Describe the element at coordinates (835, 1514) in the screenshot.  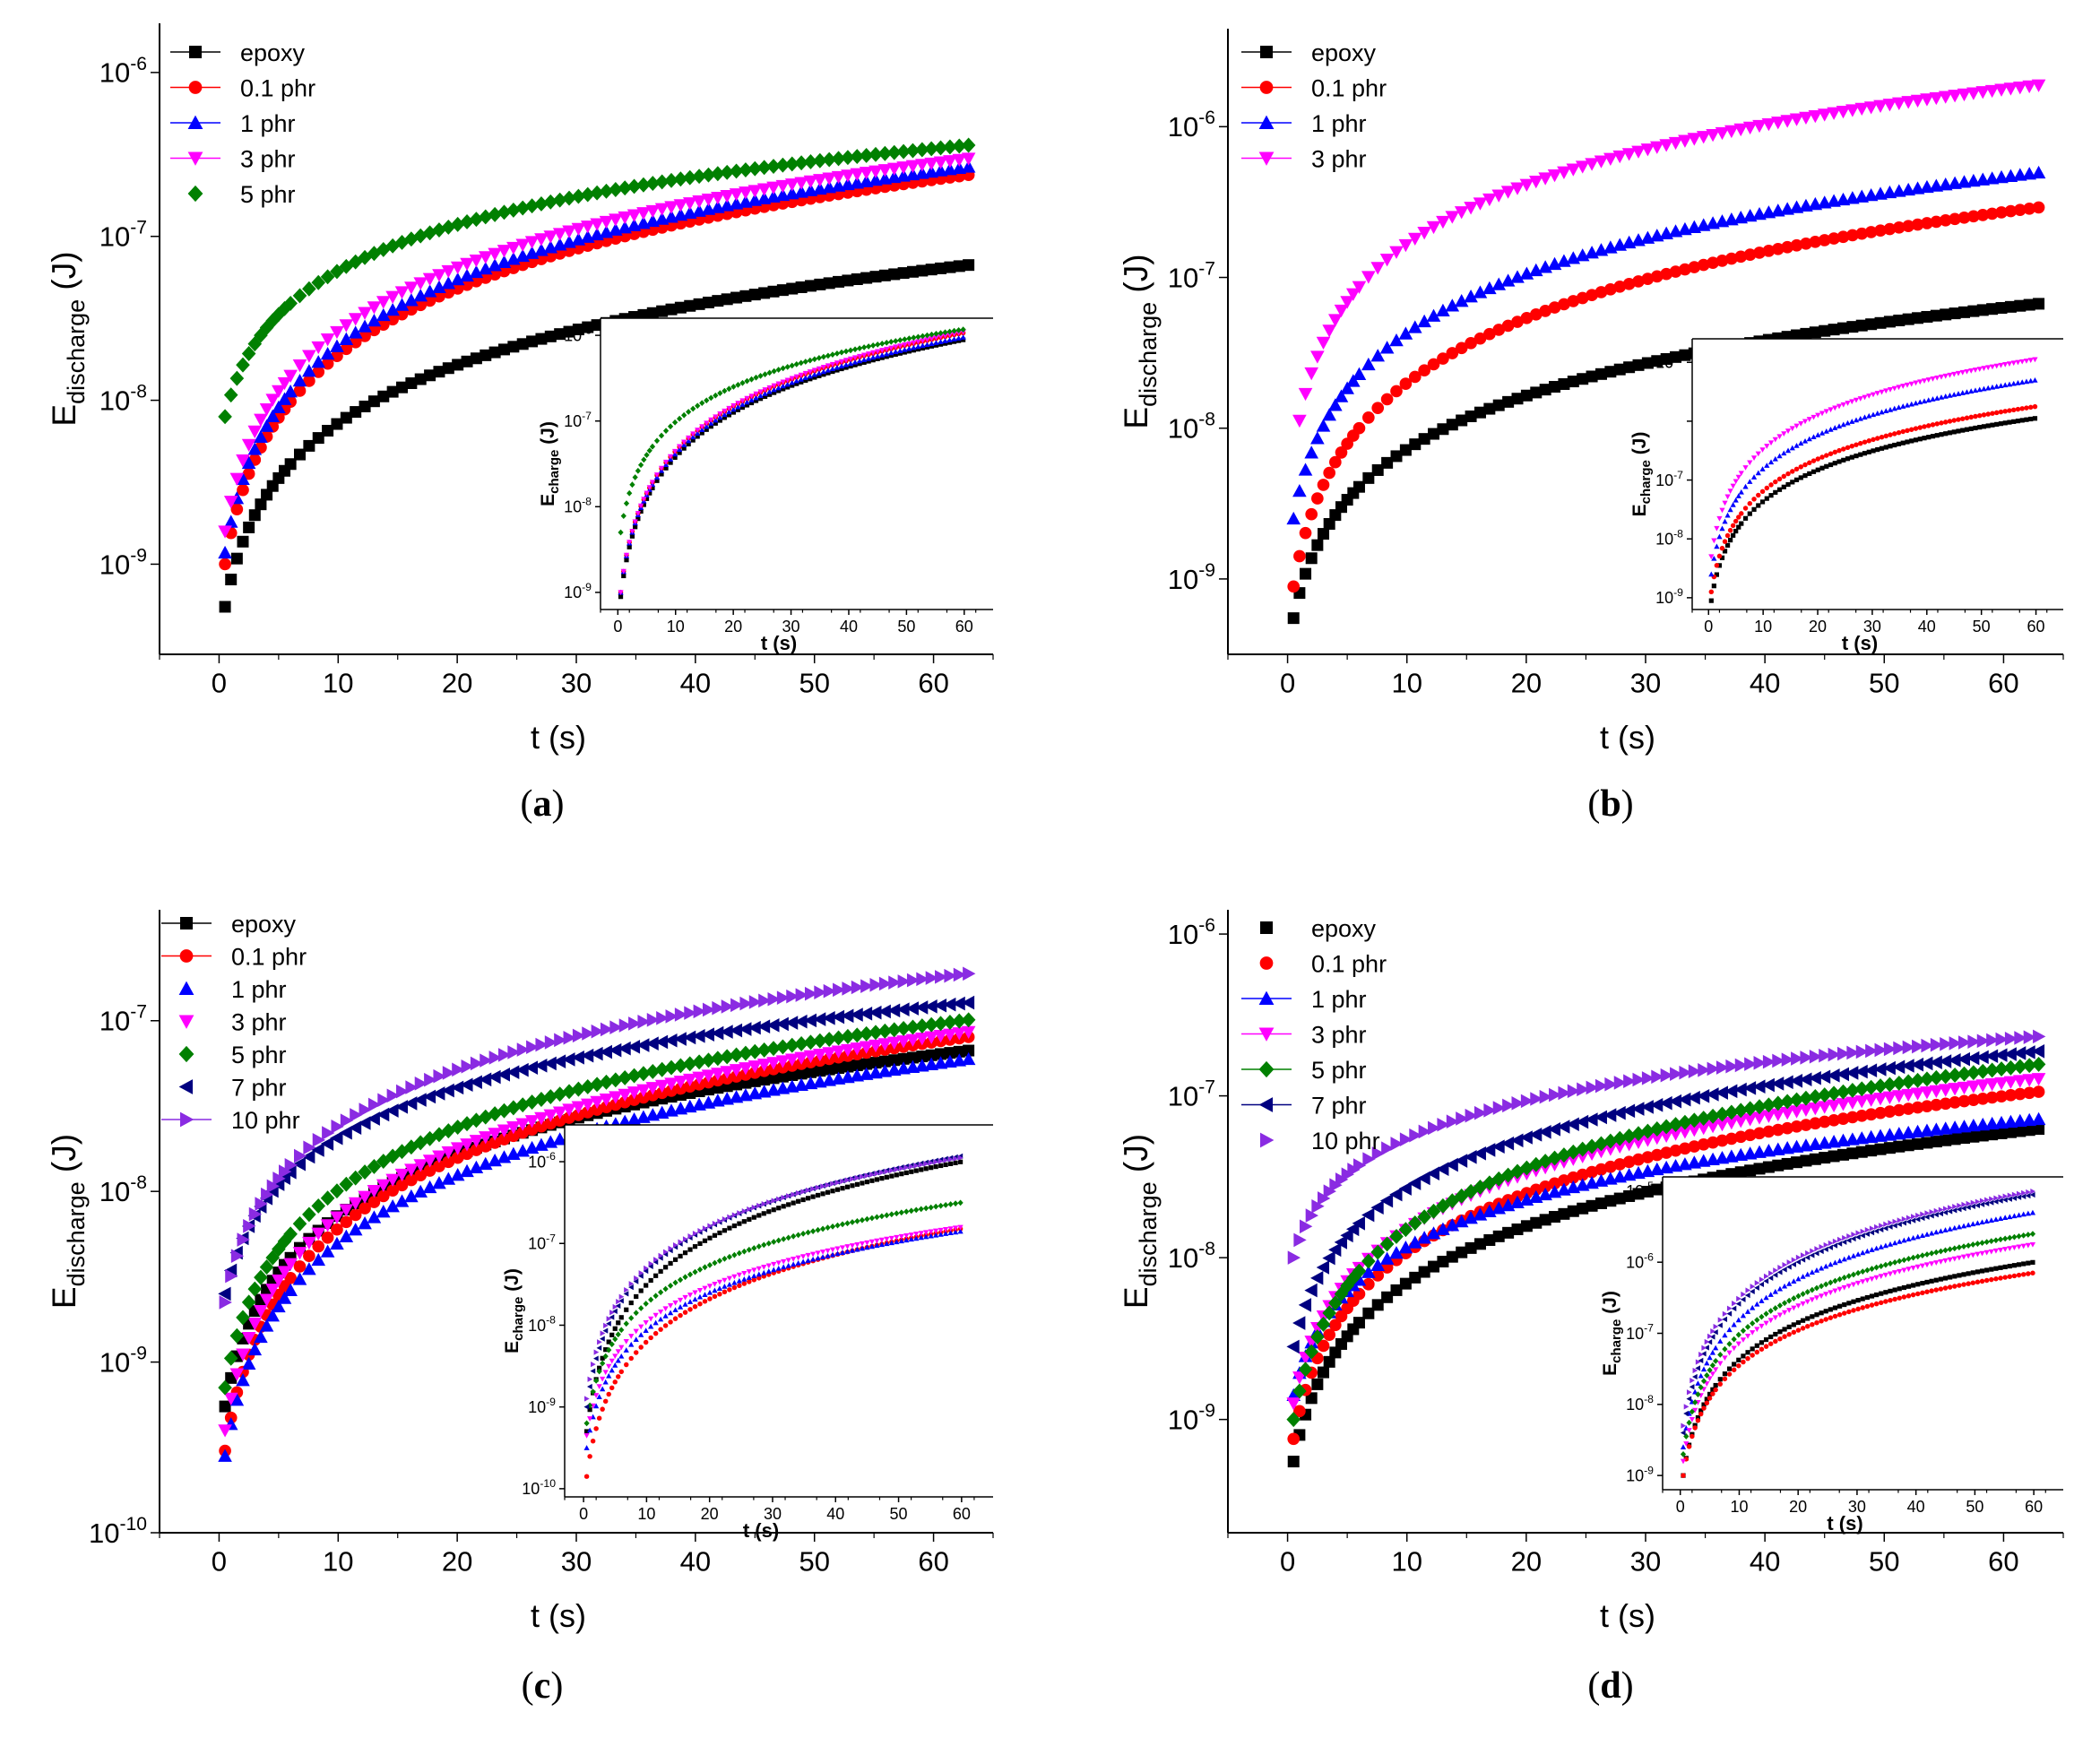
I see `inset-x-tick-label: 40` at that location.